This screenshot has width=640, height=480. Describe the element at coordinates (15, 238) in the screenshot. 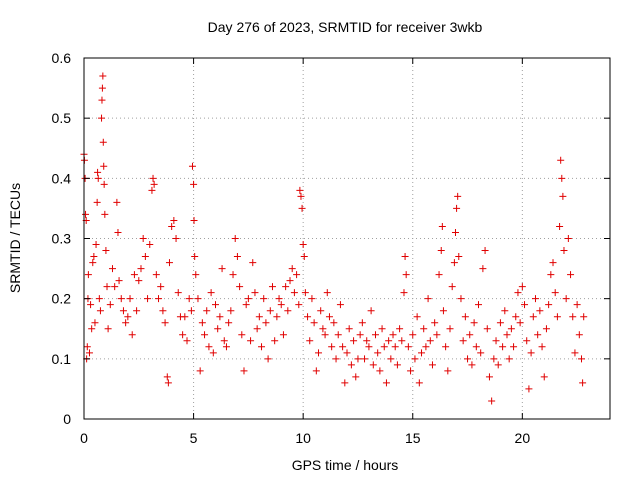

I see `y-axis-title: SRMTID / TECUs` at that location.